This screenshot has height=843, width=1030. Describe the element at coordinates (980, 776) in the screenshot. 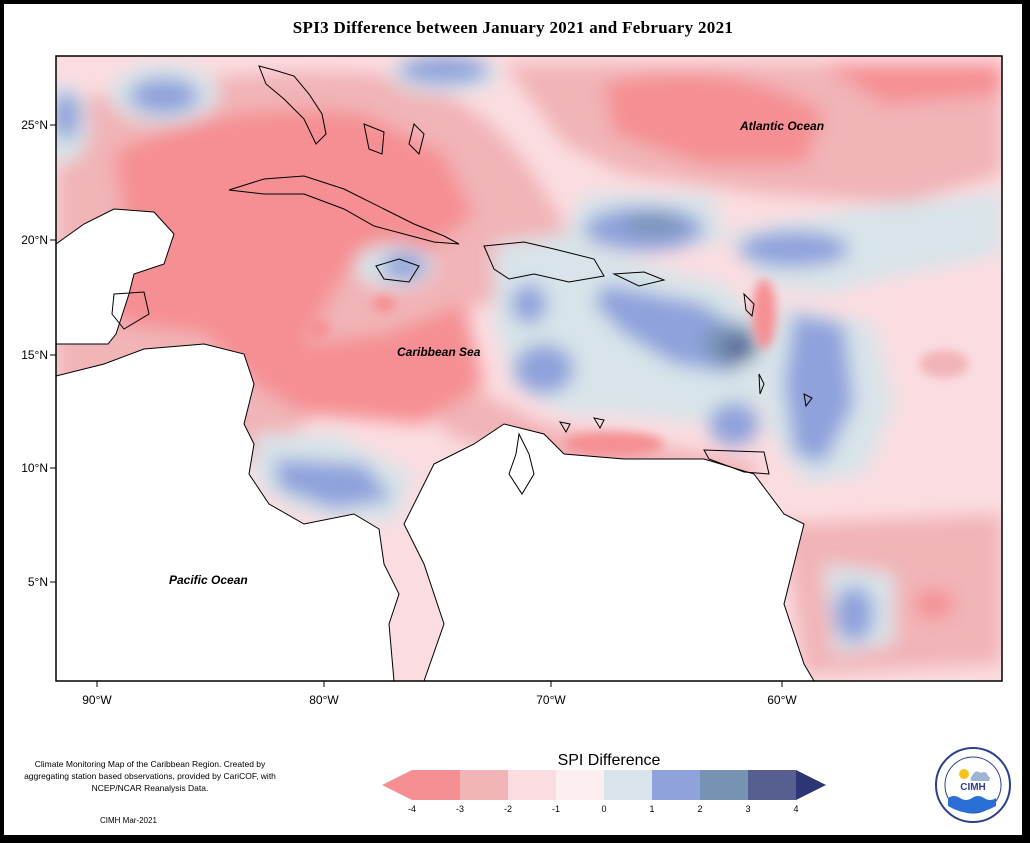

I see `cloud-icon` at that location.